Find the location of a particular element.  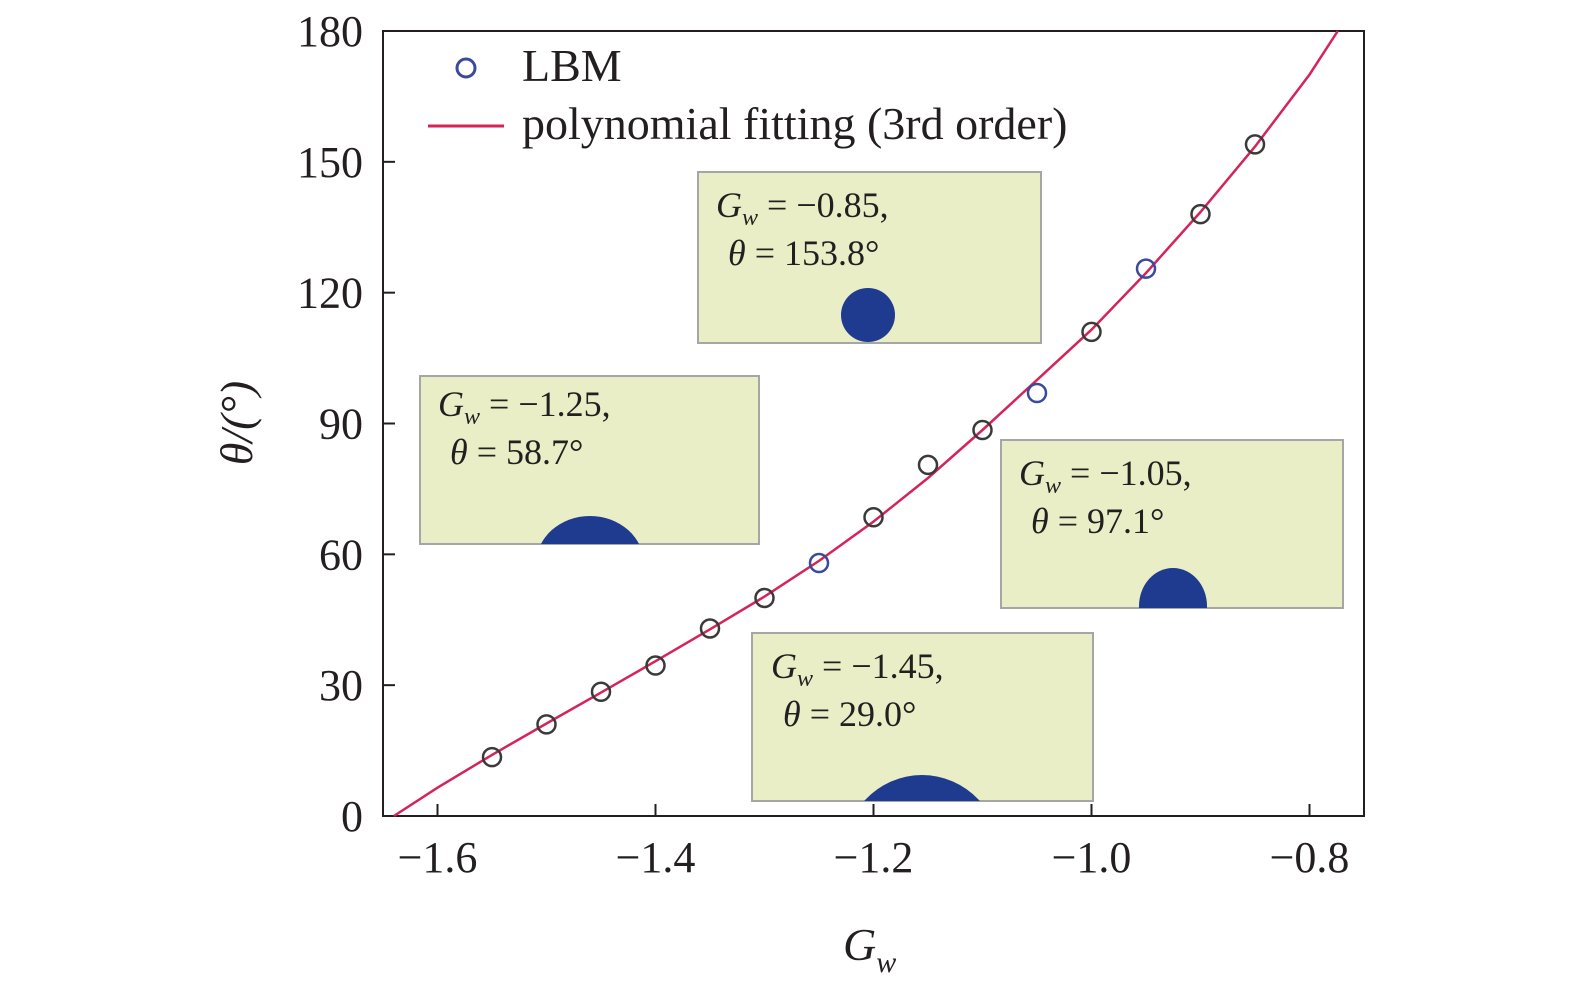

inset-panel: Gw = −1.25,θ = 58.7° is located at coordinates (589, 460).